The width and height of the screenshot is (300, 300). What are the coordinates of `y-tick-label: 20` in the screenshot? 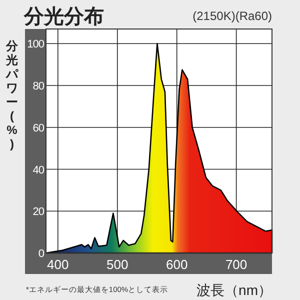 It's located at (38, 212).